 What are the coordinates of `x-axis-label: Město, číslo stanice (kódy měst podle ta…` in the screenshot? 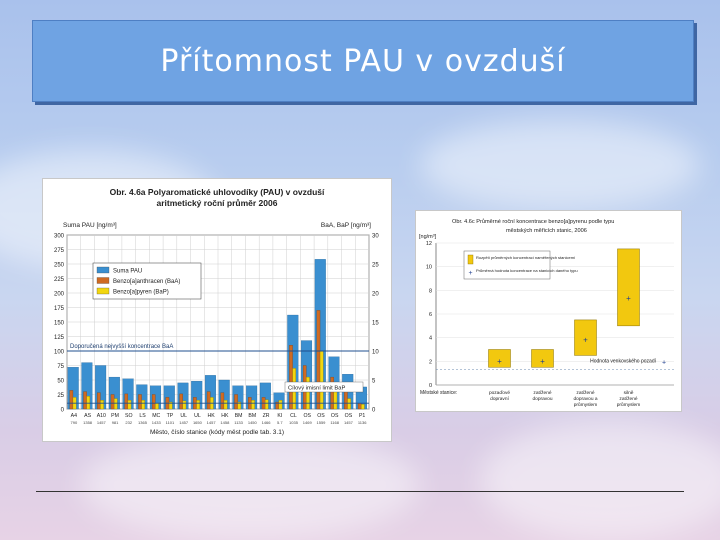 It's located at (217, 432).